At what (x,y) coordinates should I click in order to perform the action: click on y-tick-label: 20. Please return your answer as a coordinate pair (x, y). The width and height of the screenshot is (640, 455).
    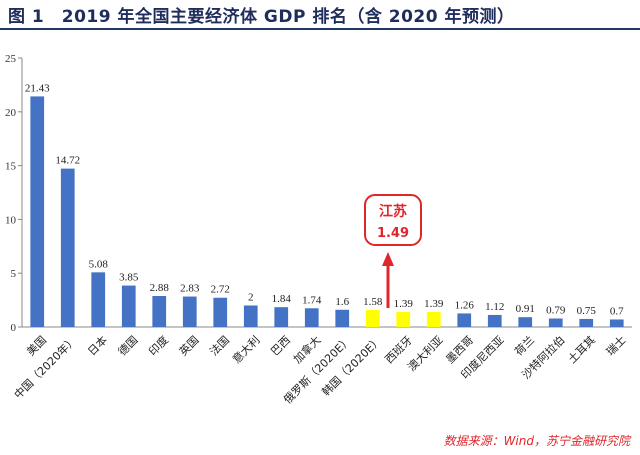
    Looking at the image, I should click on (11, 113).